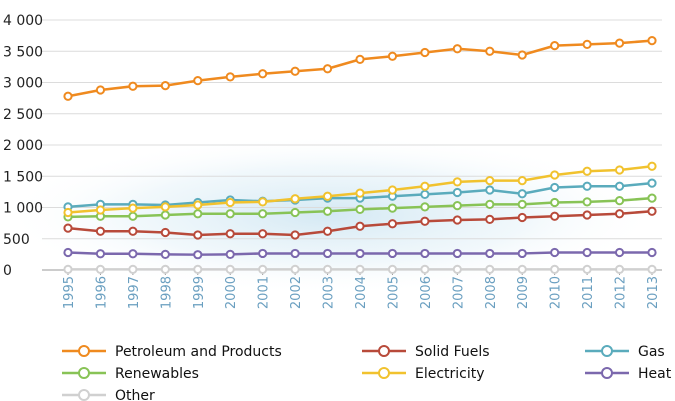 The width and height of the screenshot is (675, 401). What do you see at coordinates (101, 292) in the screenshot?
I see `x-tick-label: 1996` at bounding box center [101, 292].